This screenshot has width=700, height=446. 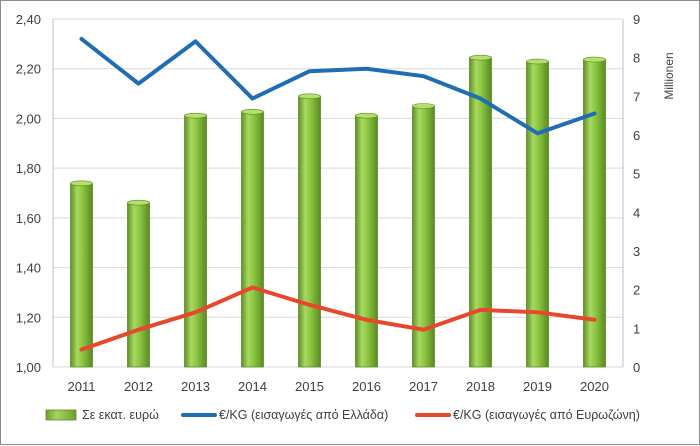 What do you see at coordinates (636, 58) in the screenshot?
I see `right-tick-label: 8` at bounding box center [636, 58].